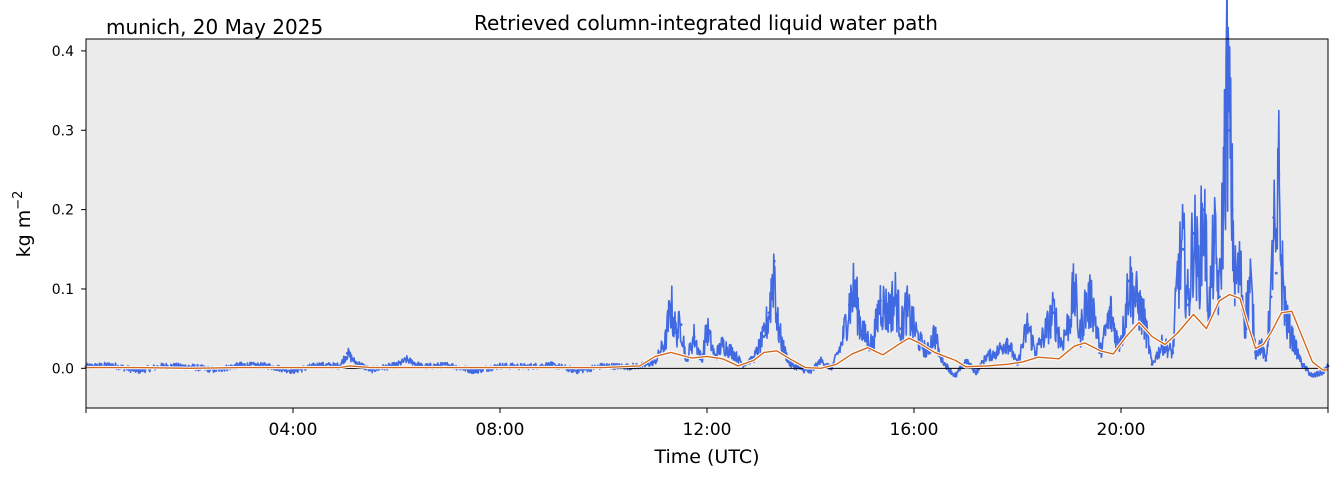 This screenshot has width=1339, height=478. I want to click on y-axis-label: kg m−2, so click(23, 224).